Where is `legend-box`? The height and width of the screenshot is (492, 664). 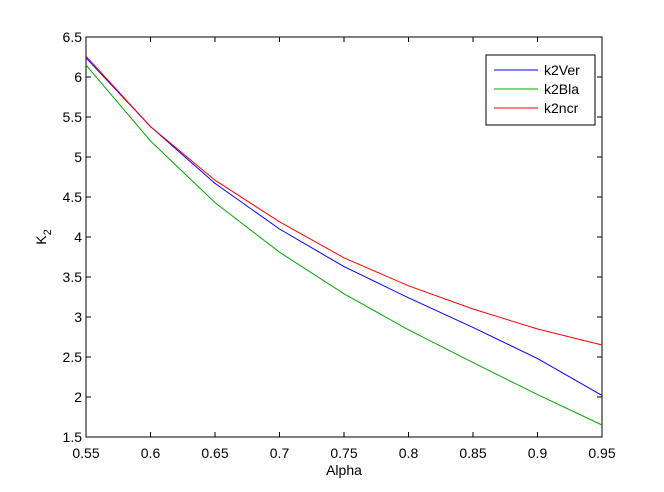 legend-box is located at coordinates (540, 90).